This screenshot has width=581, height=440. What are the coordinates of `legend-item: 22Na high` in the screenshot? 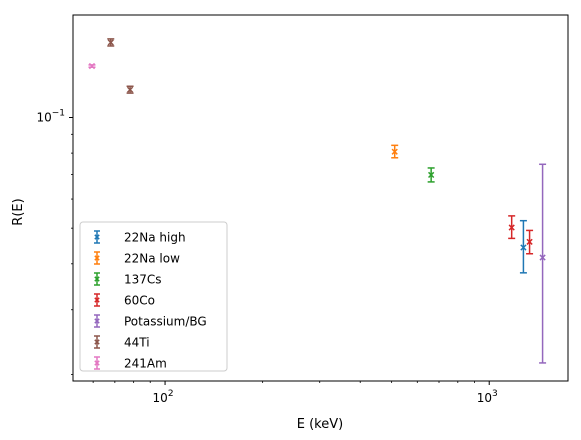 It's located at (140, 237).